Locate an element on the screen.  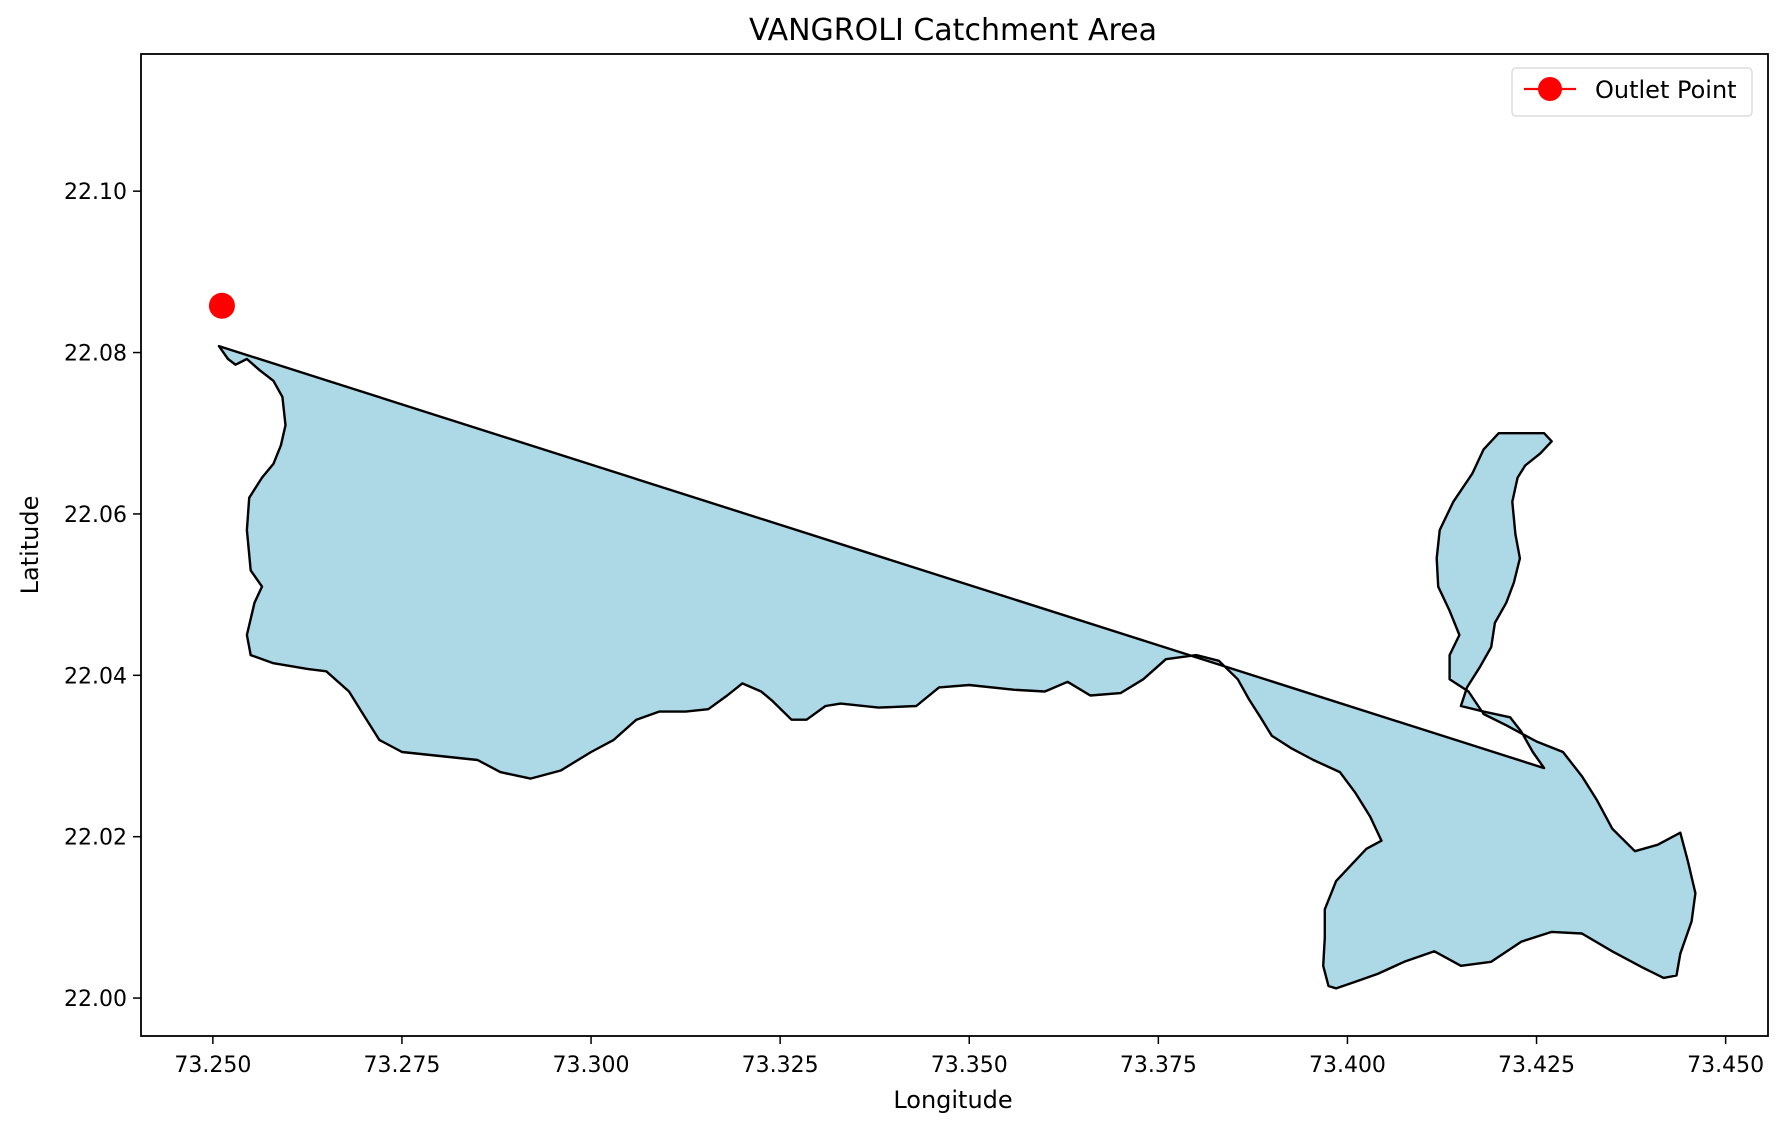
outlet-point-marker is located at coordinates (221, 305).